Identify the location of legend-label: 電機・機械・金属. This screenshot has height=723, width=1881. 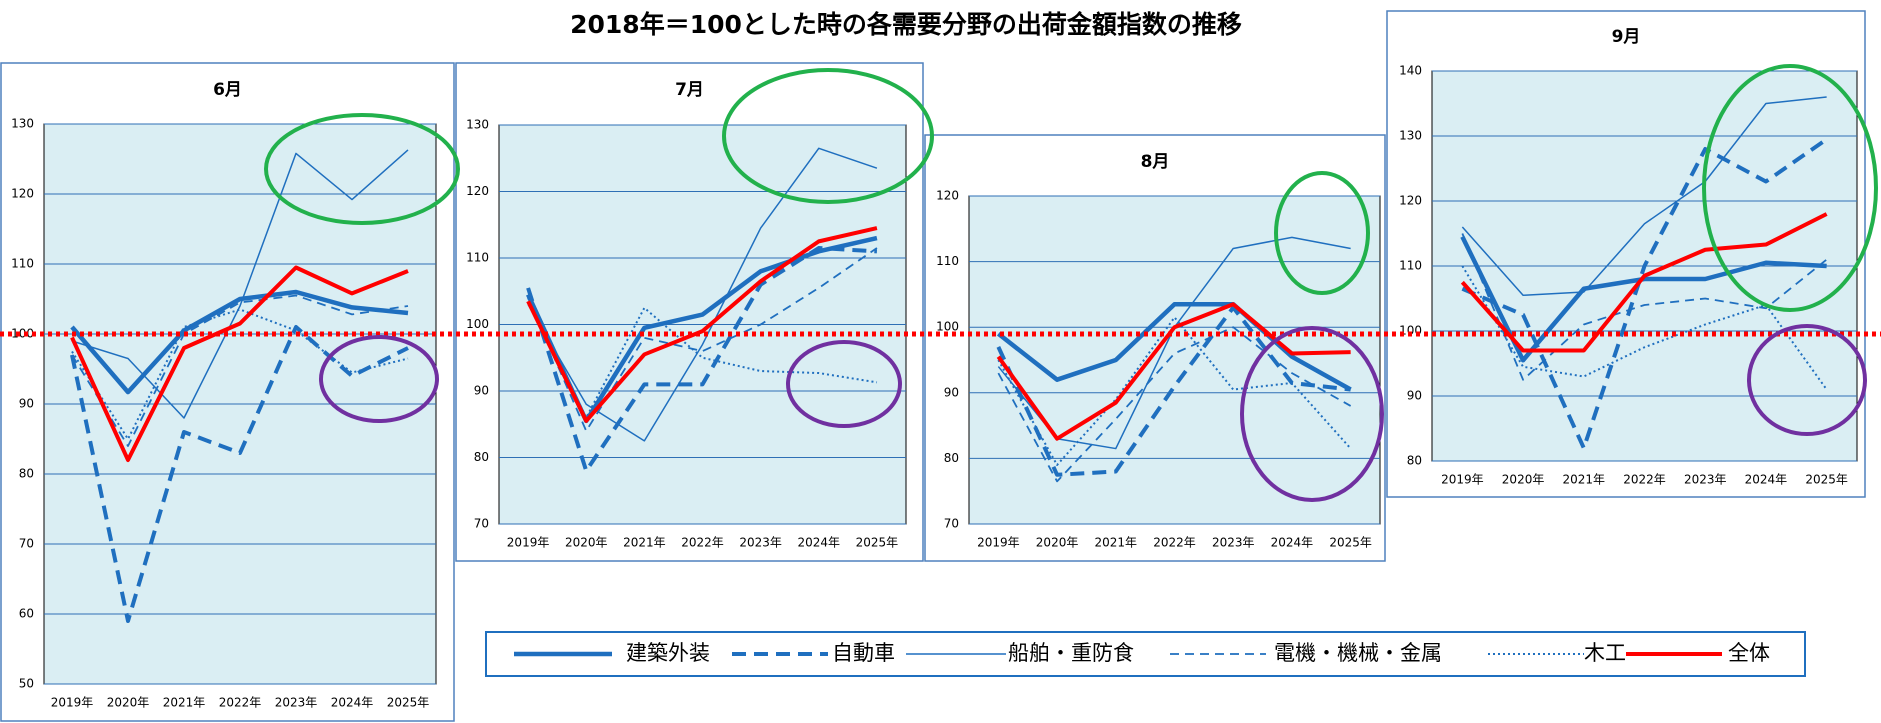
(1358, 653).